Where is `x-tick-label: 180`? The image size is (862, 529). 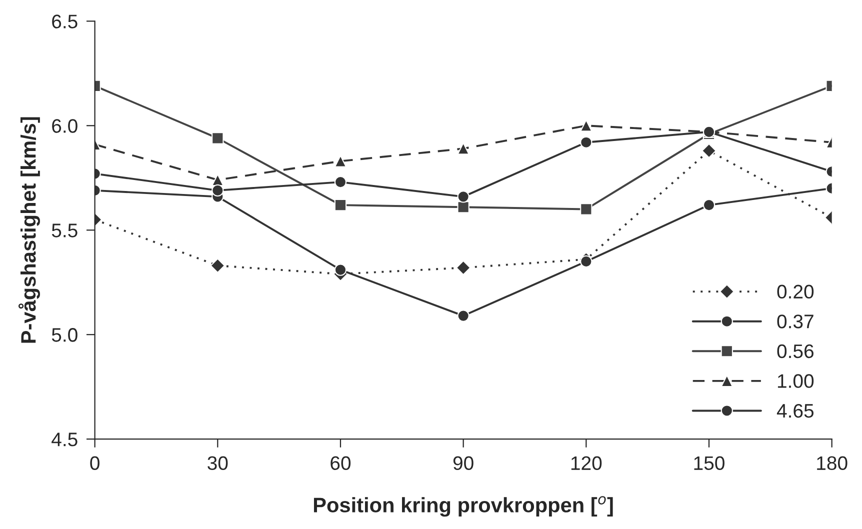 x-tick-label: 180 is located at coordinates (832, 463).